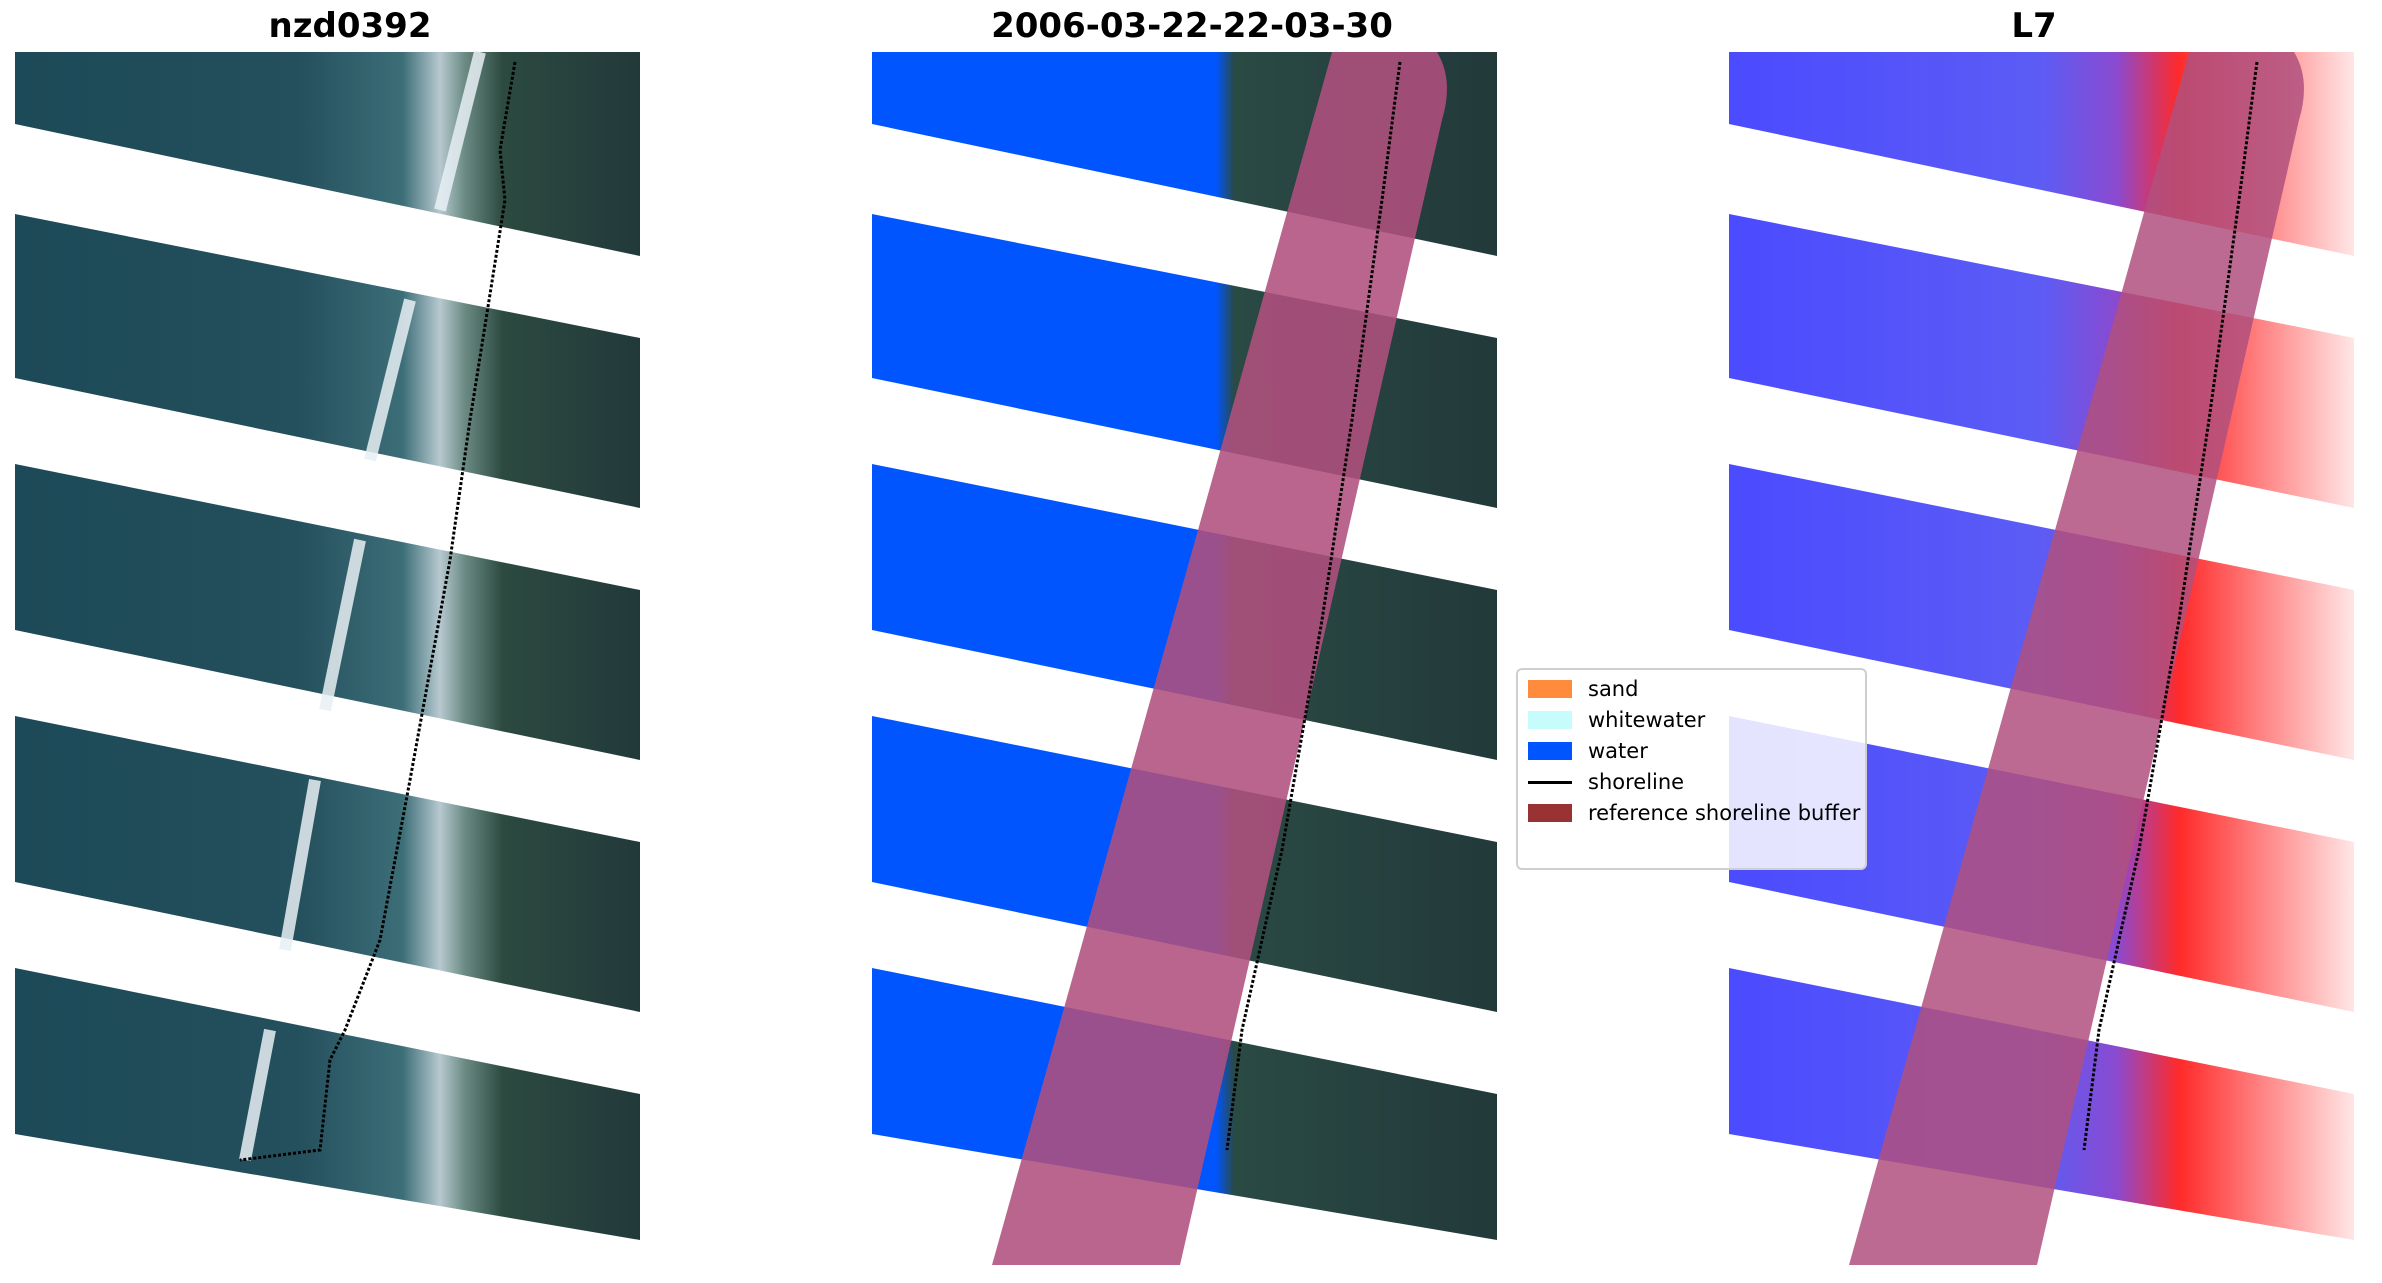 The image size is (2382, 1283). I want to click on legend-label: whitewater, so click(1647, 720).